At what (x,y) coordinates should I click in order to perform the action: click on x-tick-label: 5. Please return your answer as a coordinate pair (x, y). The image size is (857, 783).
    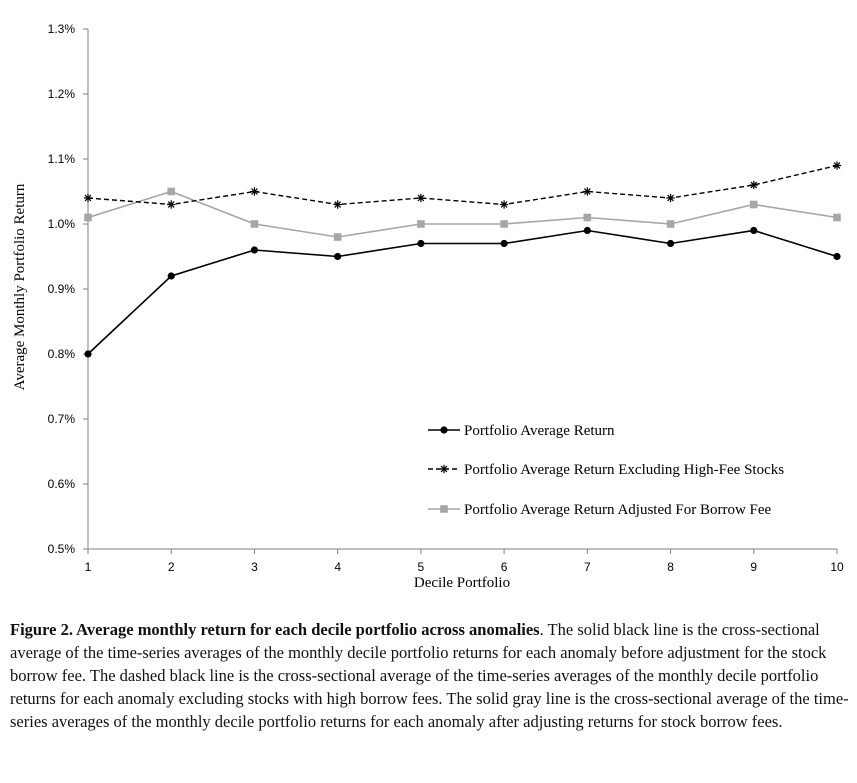
    Looking at the image, I should click on (421, 567).